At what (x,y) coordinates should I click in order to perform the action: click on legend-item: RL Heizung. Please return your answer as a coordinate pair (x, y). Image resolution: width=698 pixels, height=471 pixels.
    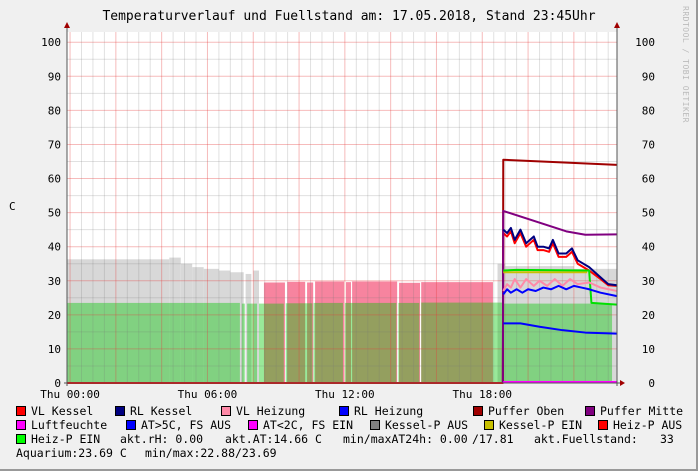
    Looking at the image, I should click on (381, 411).